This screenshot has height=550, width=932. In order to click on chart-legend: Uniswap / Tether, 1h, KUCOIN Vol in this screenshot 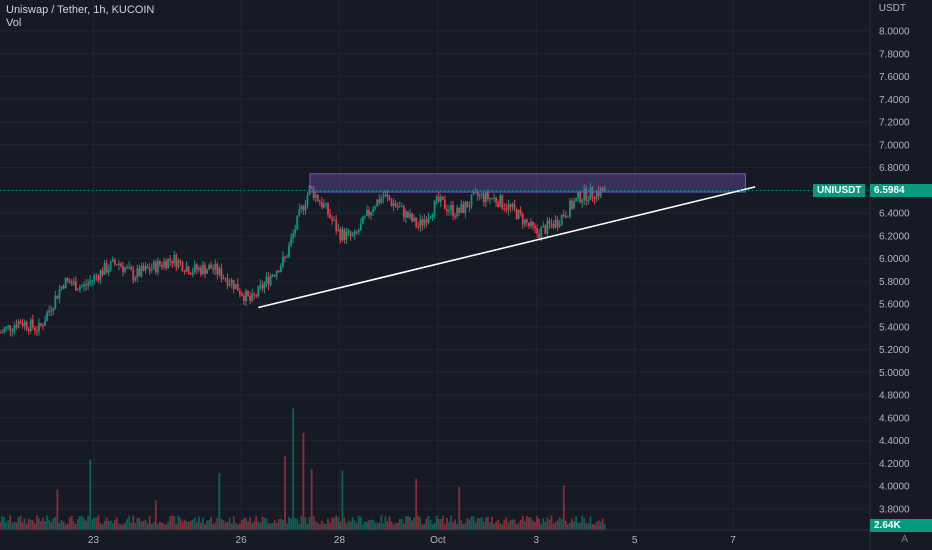, I will do `click(80, 17)`.